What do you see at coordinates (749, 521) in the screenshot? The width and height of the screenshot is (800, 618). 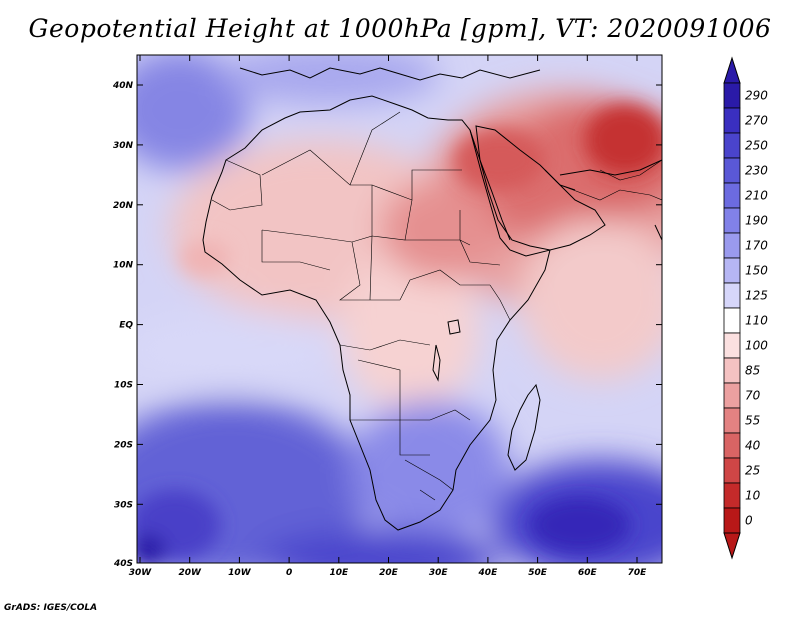 I see `colorbar-label: 0` at bounding box center [749, 521].